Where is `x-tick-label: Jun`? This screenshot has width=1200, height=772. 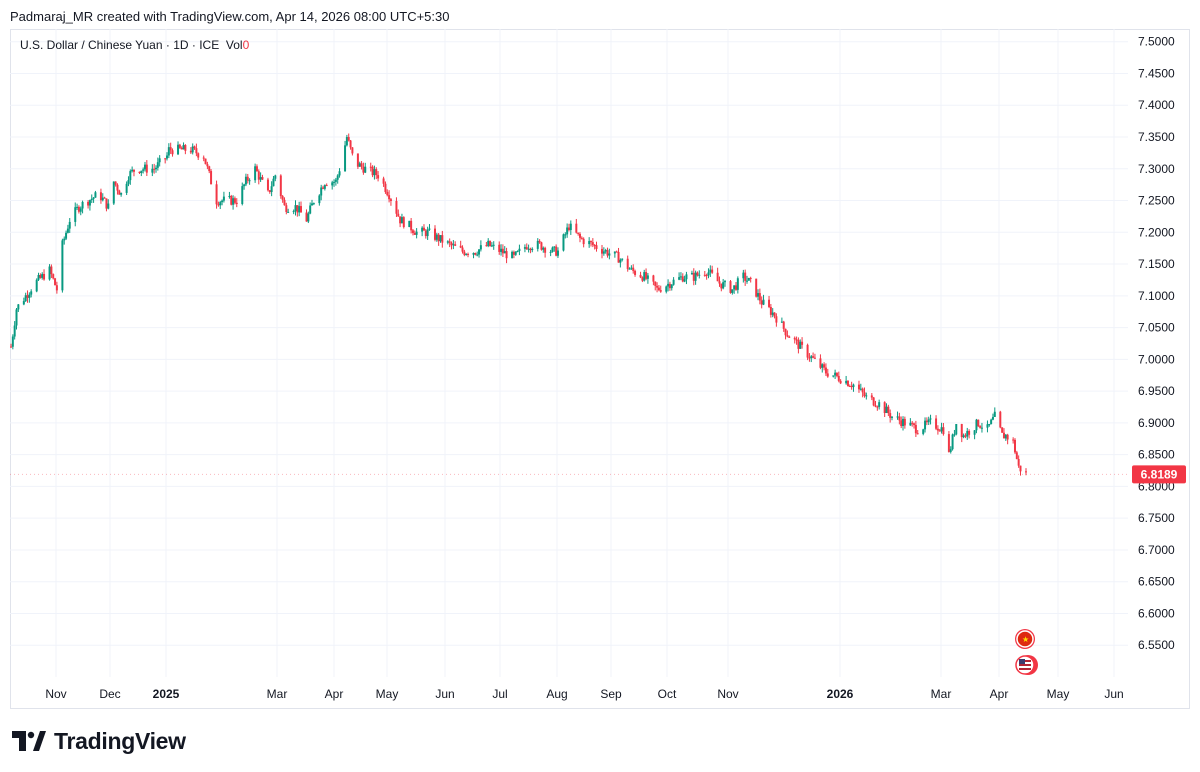
x-tick-label: Jun is located at coordinates (1113, 694).